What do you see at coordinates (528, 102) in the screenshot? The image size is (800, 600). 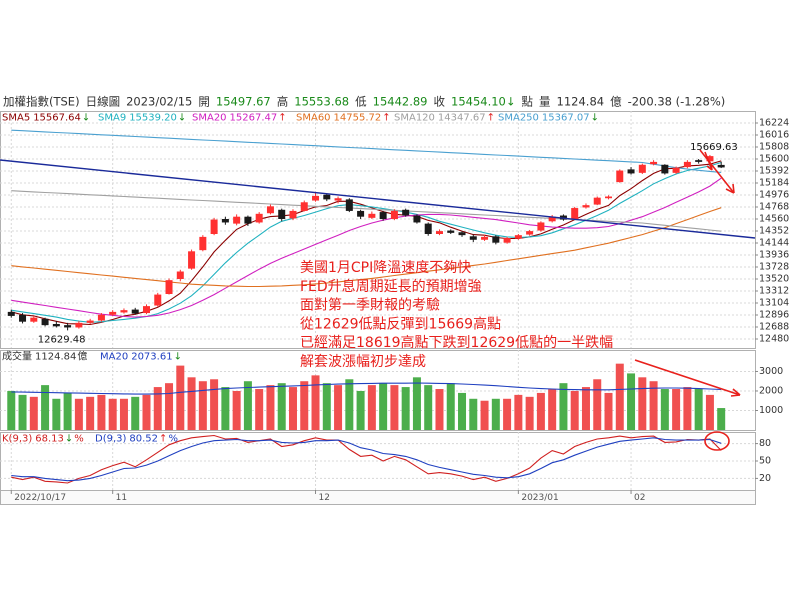 I see `header-item: 點` at bounding box center [528, 102].